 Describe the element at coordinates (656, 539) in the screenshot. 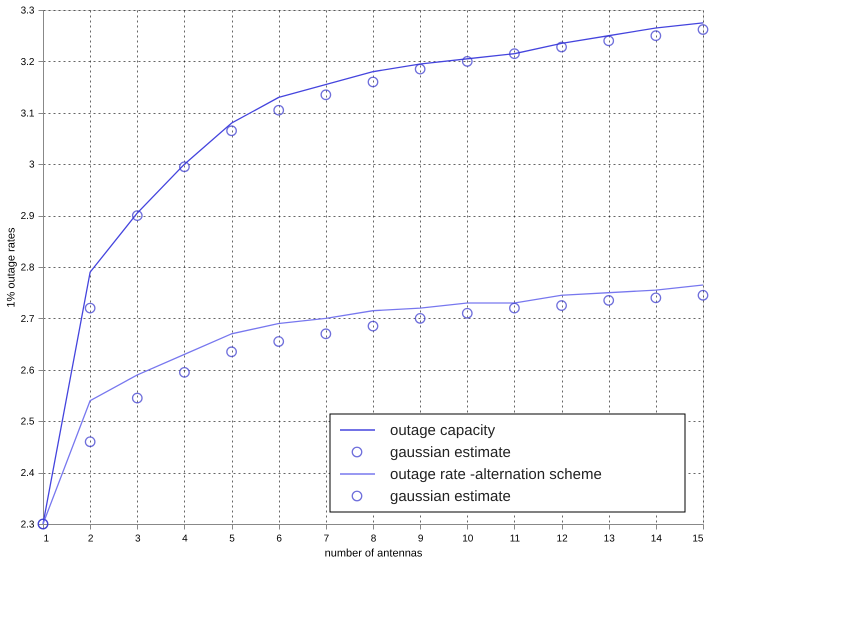

I see `x-tick-label: 14` at that location.